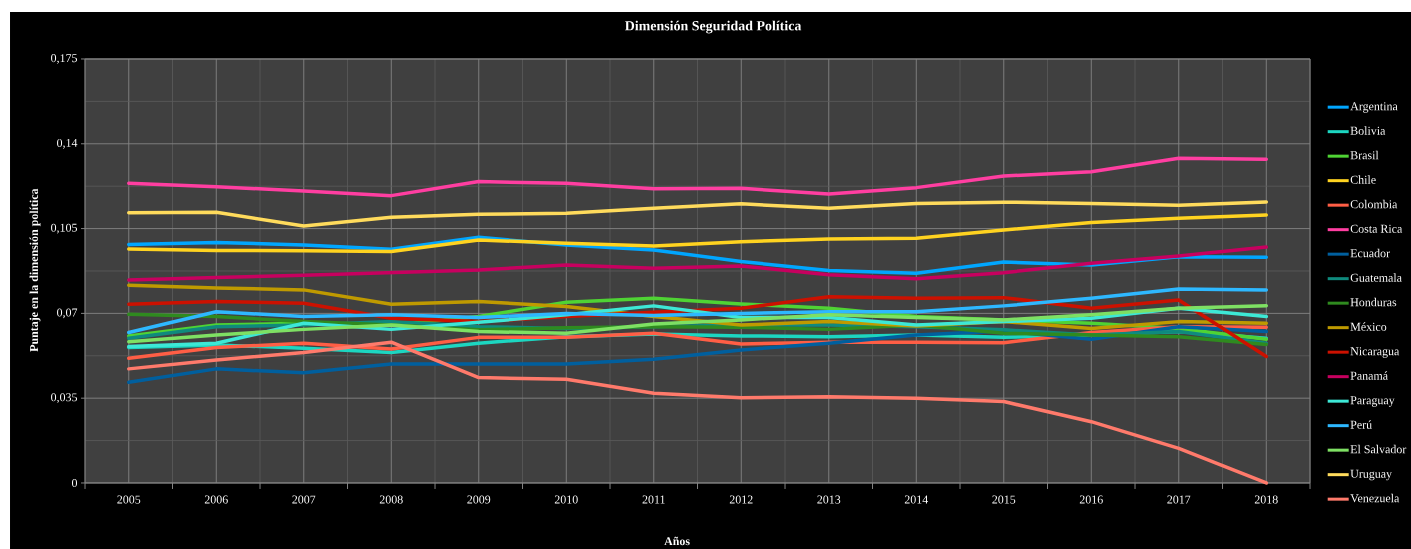 The height and width of the screenshot is (549, 1411). I want to click on x-tick-label: 2014, so click(916, 499).